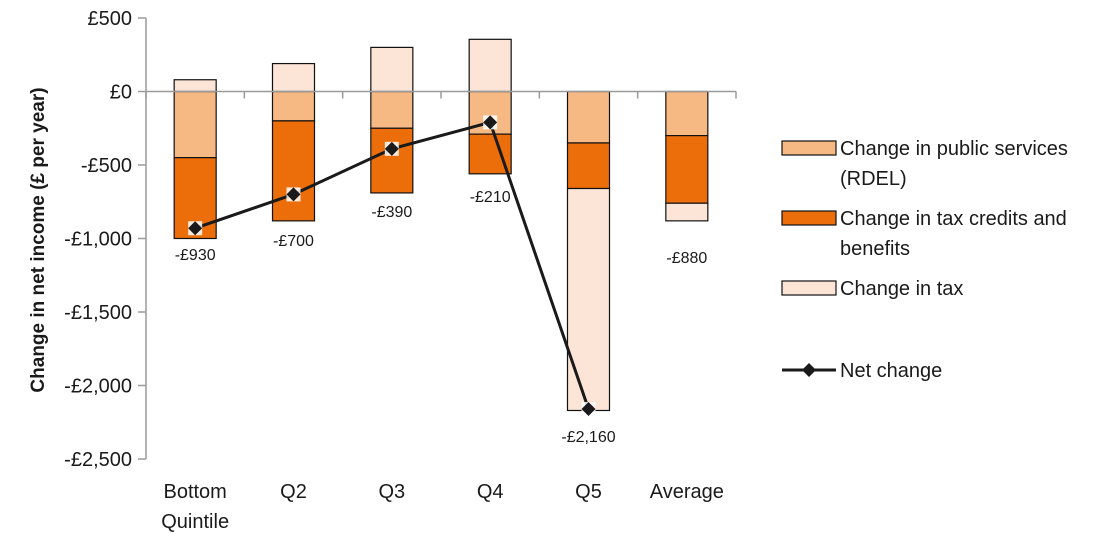  I want to click on category-label: Quintile, so click(195, 522).